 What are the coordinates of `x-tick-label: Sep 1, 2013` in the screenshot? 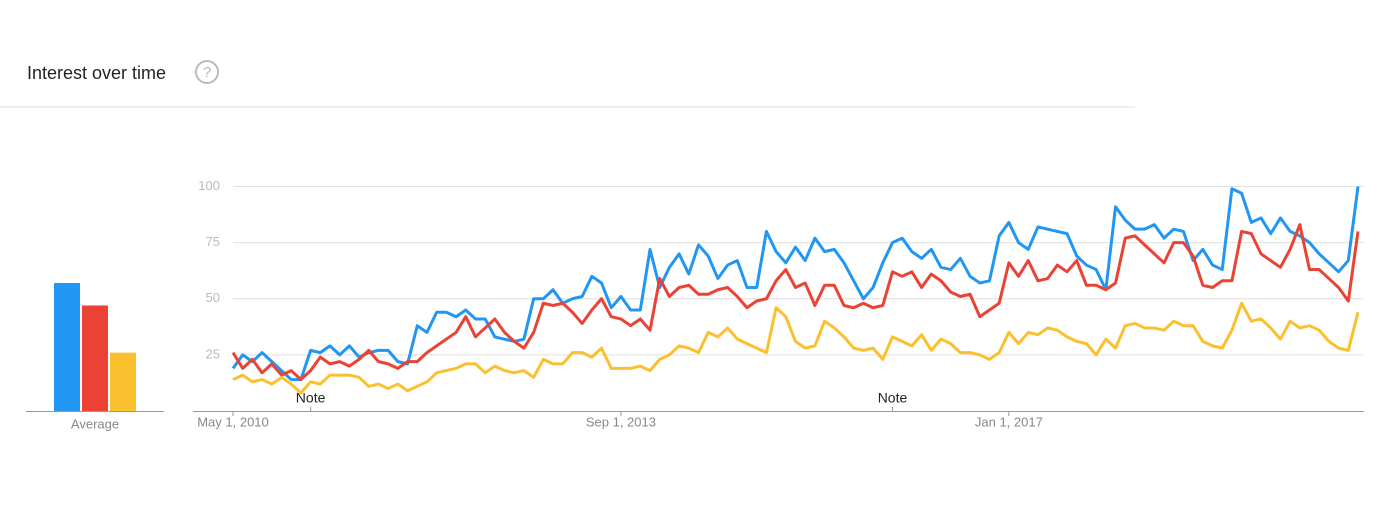 It's located at (621, 421).